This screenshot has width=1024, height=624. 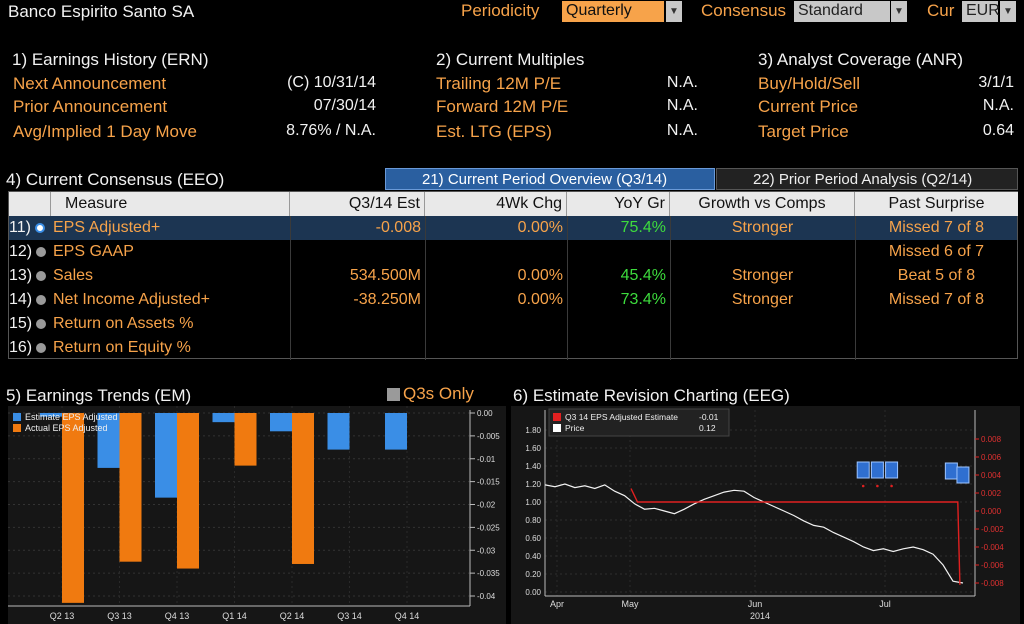 What do you see at coordinates (30, 300) in the screenshot?
I see `table-row-number: 14)` at bounding box center [30, 300].